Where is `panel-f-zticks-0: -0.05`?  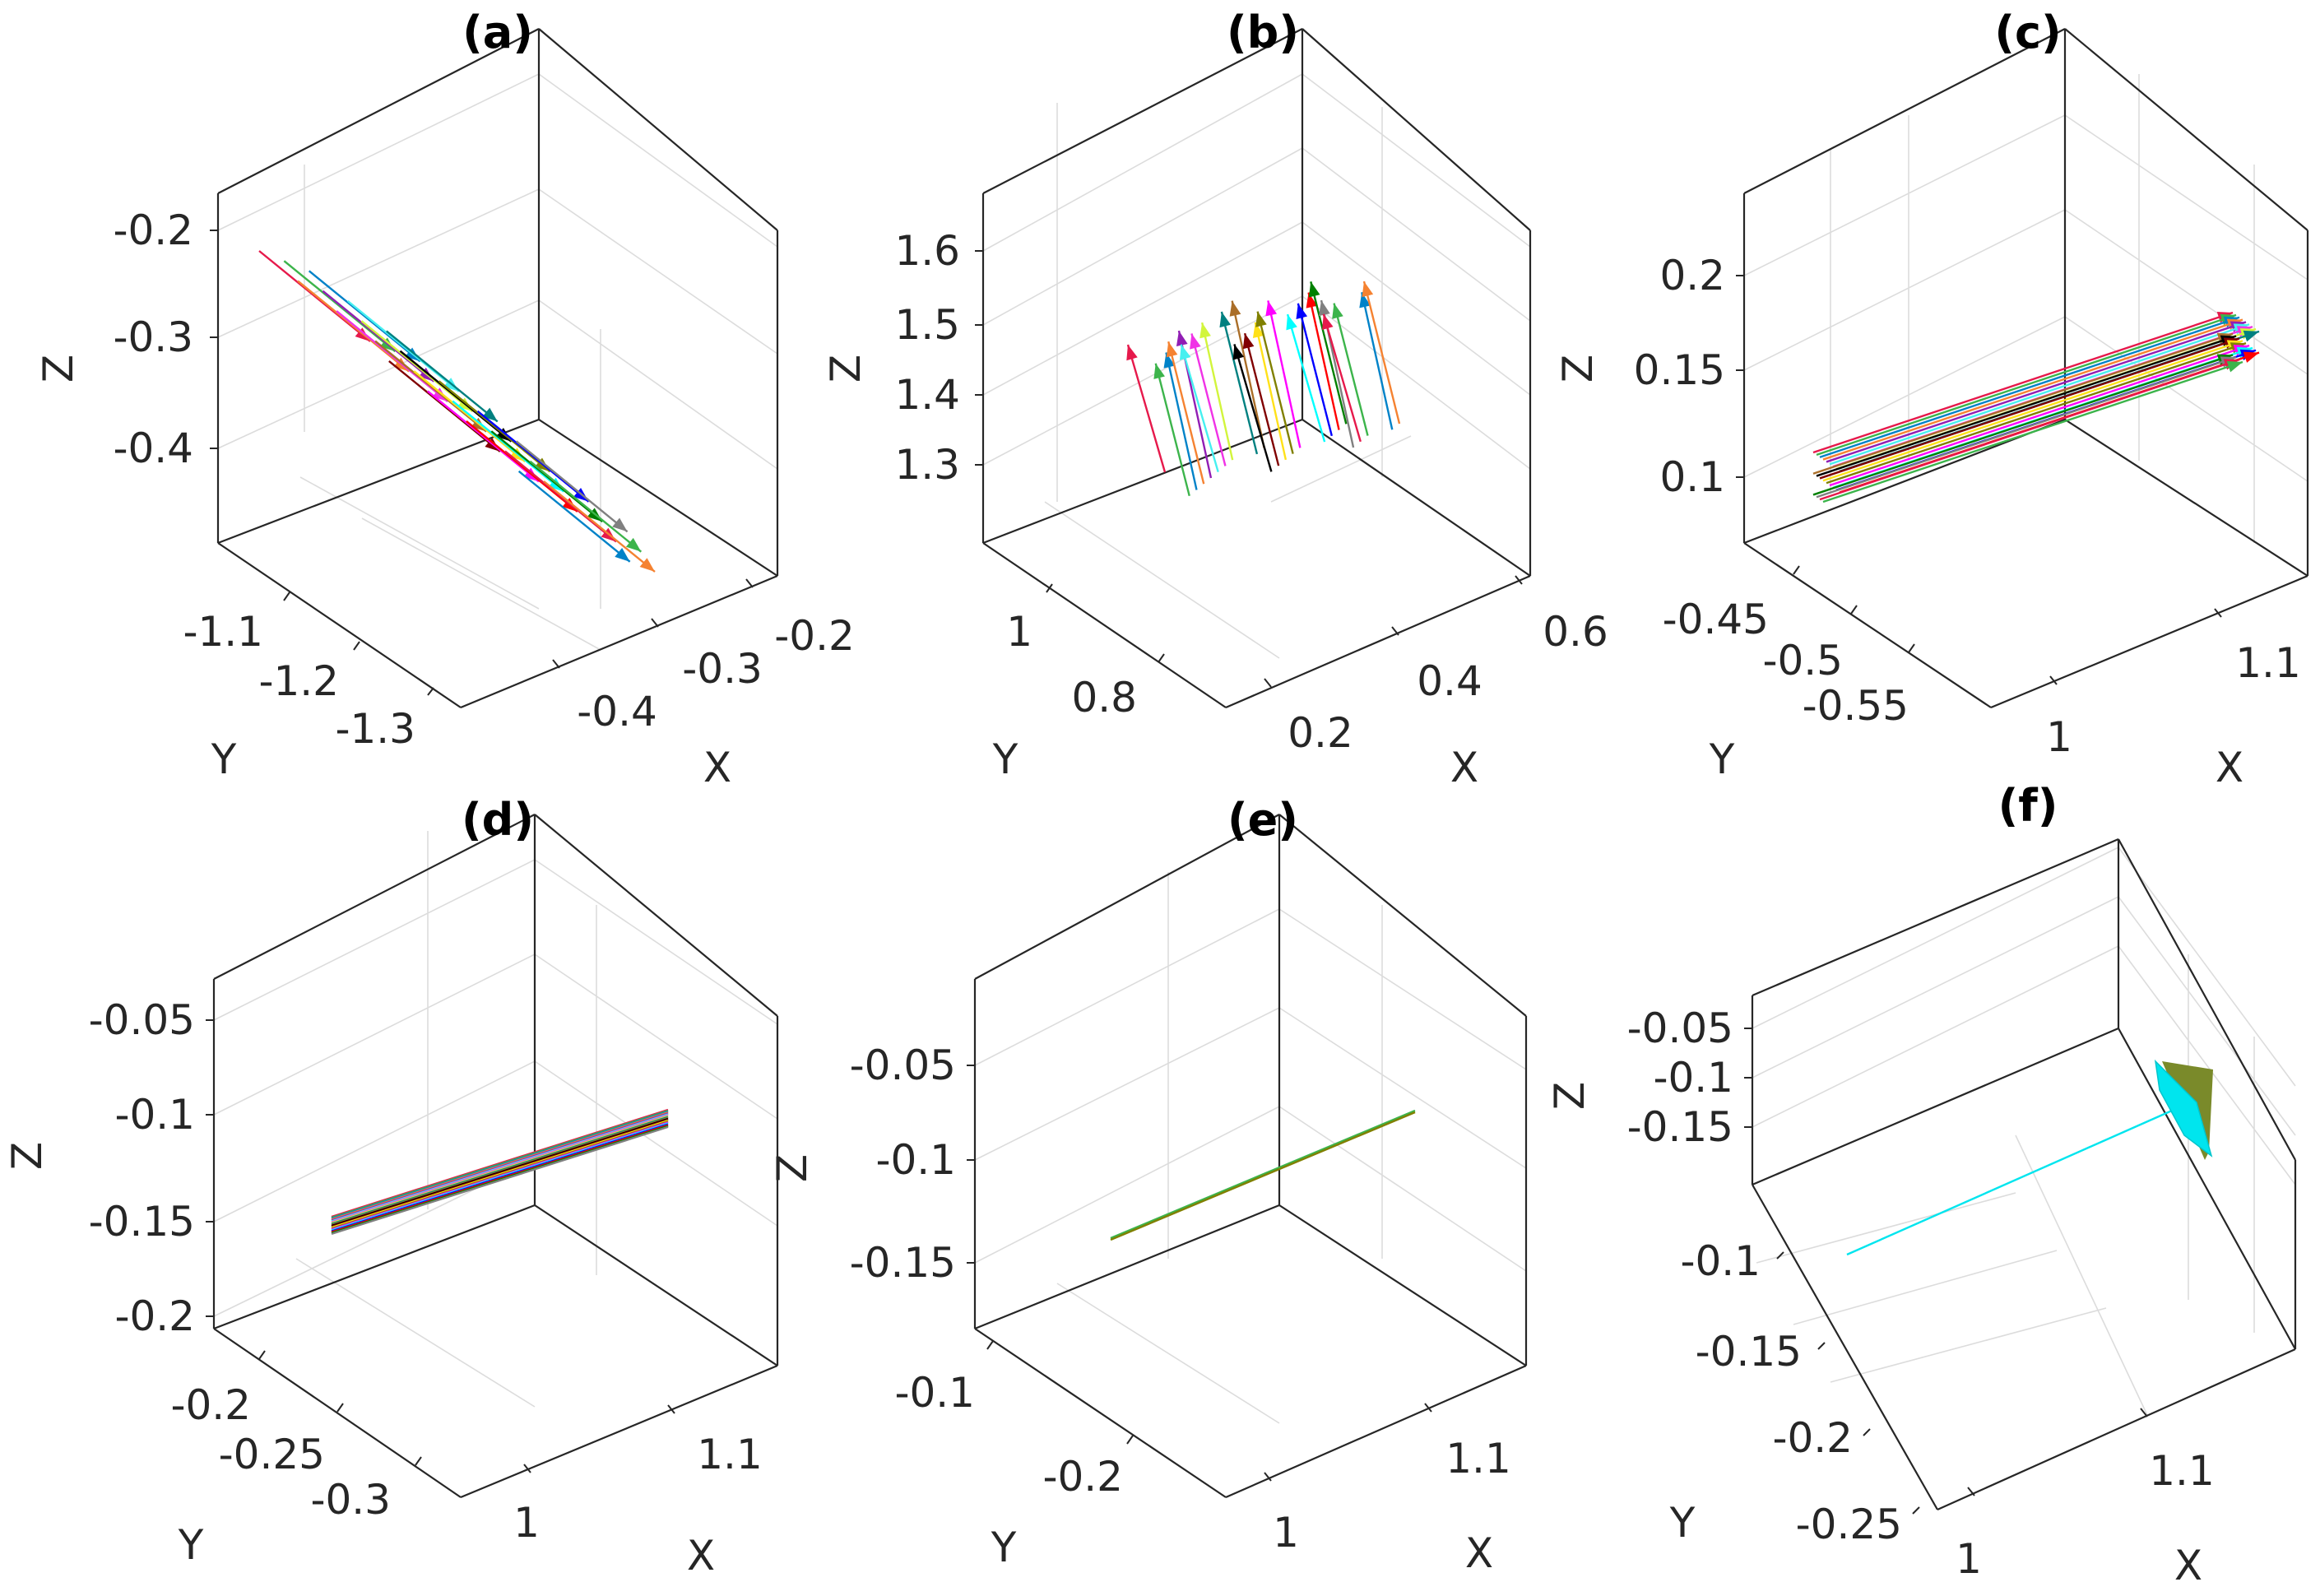
panel-f-zticks-0: -0.05 is located at coordinates (1680, 1028).